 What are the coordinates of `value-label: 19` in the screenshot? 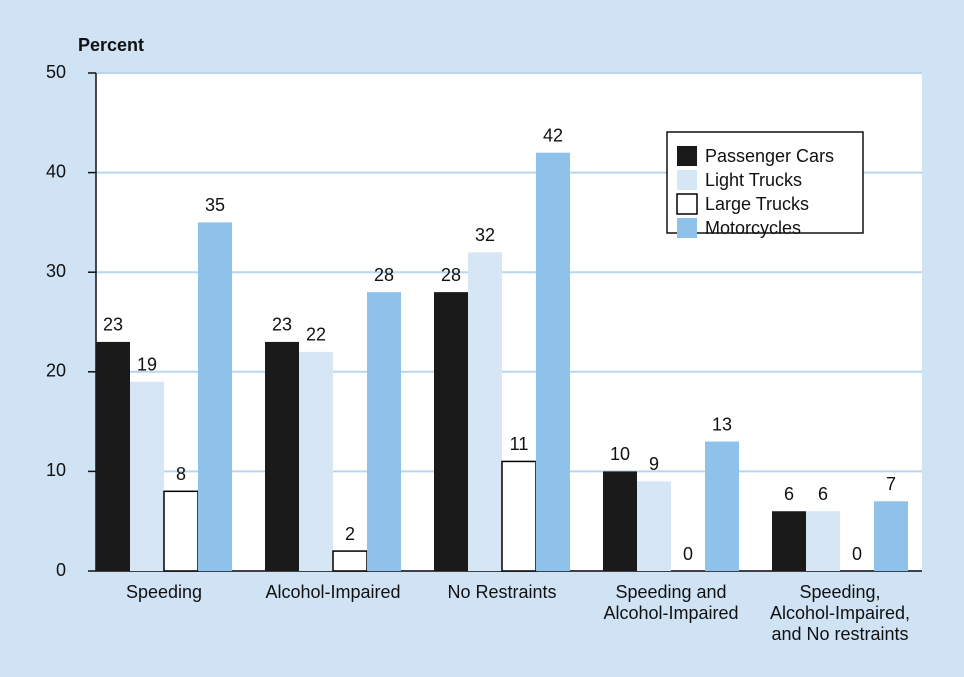 It's located at (147, 365).